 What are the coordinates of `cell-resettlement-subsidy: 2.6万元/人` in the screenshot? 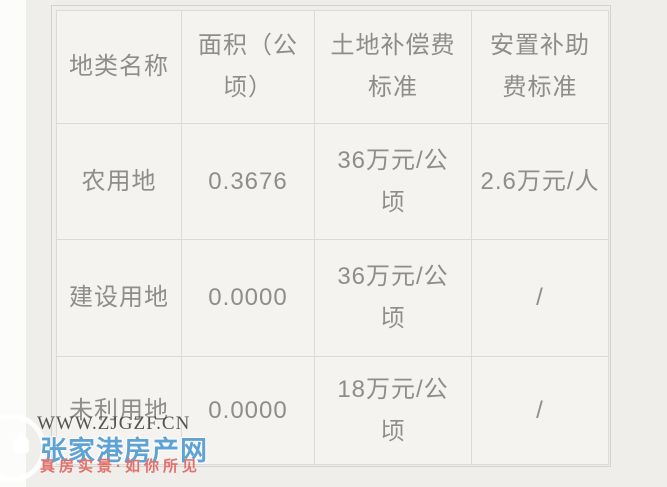 It's located at (540, 181).